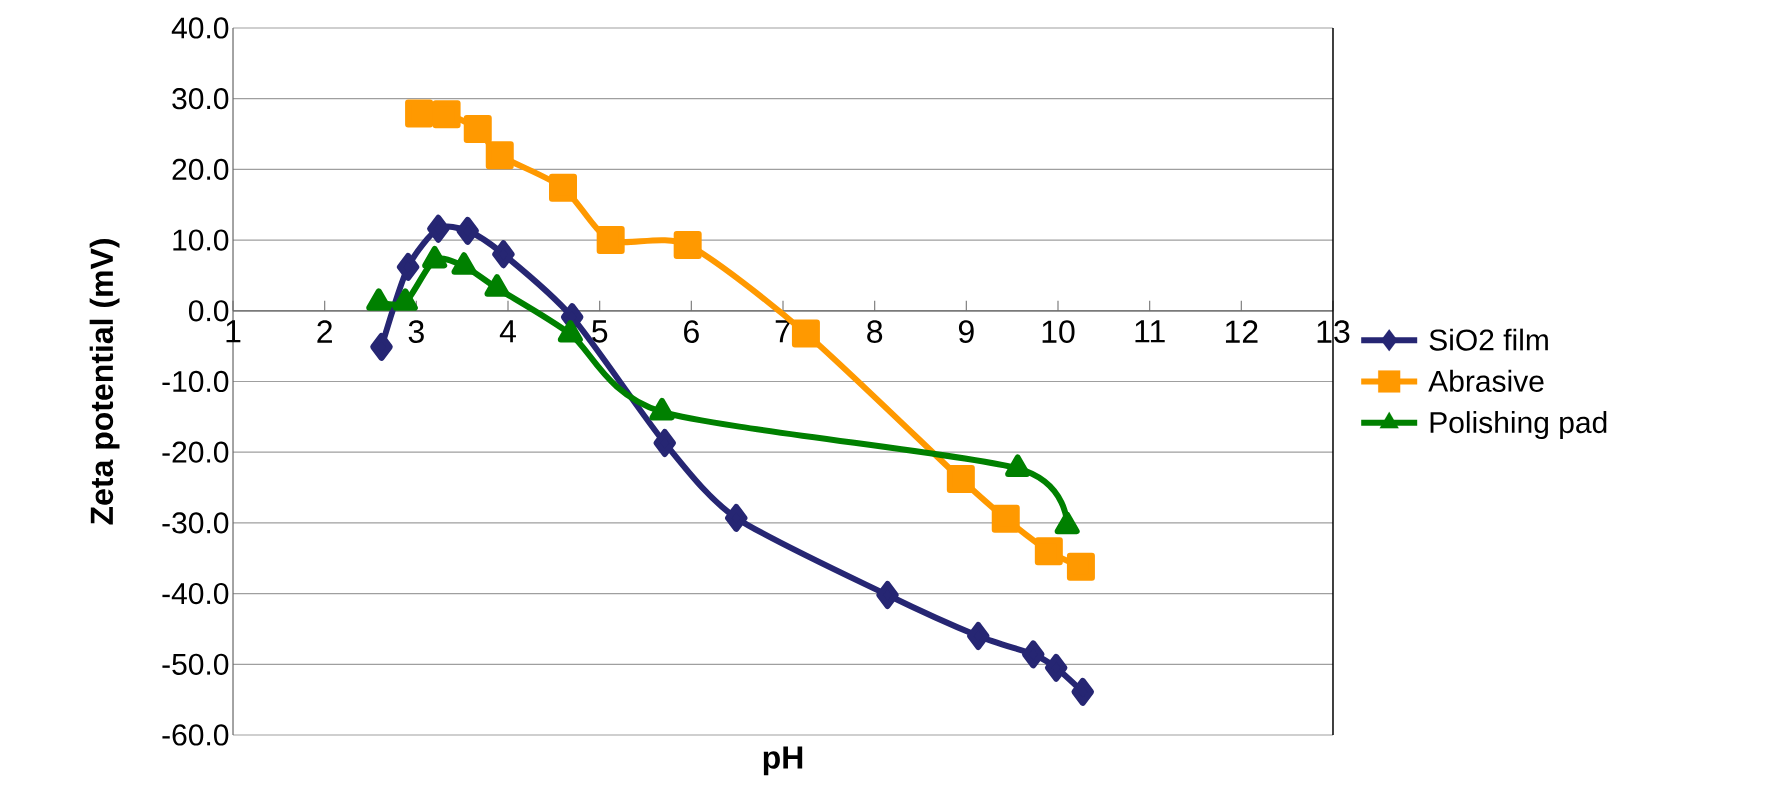  I want to click on x-tick-label: 9, so click(966, 331).